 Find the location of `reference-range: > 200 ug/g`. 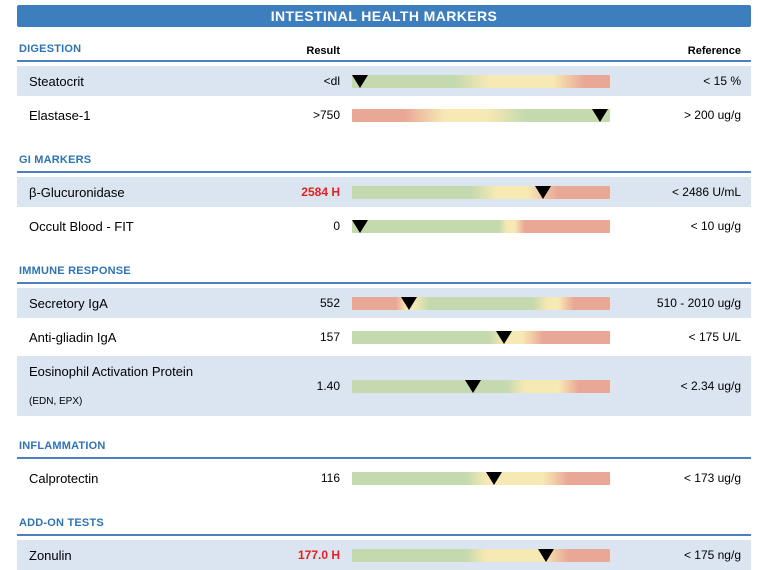

reference-range: > 200 ug/g is located at coordinates (712, 115).